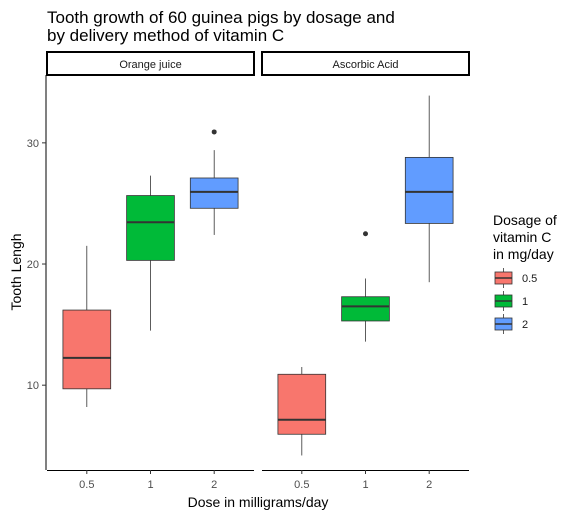 This screenshot has height=517, width=574. What do you see at coordinates (525, 302) in the screenshot?
I see `legend-label: 1` at bounding box center [525, 302].